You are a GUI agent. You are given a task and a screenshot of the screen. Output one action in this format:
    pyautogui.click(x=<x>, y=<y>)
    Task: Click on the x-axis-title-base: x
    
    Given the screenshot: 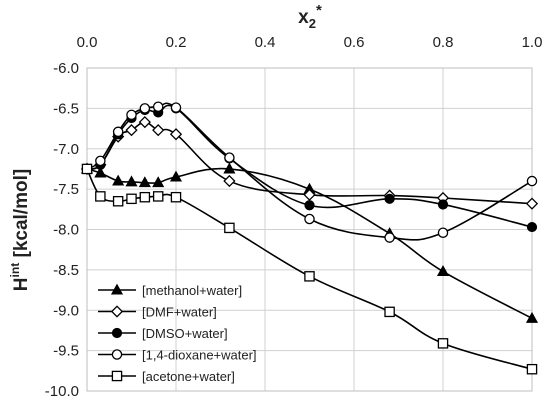 What is the action you would take?
    pyautogui.click(x=303, y=17)
    